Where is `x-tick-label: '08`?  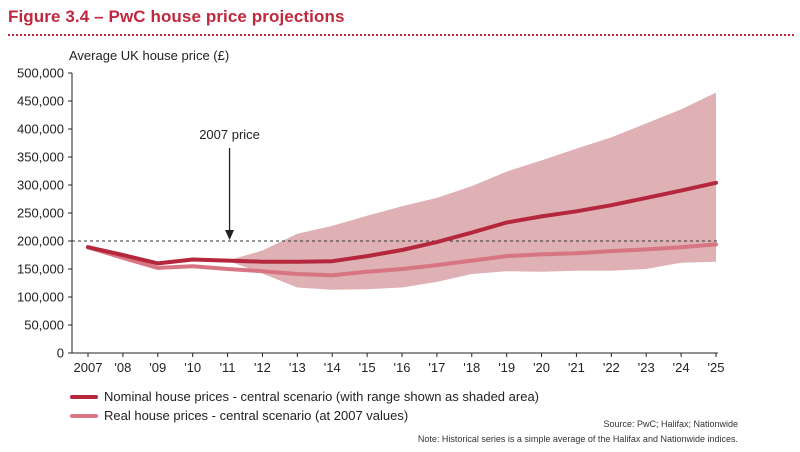
x-tick-label: '08 is located at coordinates (122, 367).